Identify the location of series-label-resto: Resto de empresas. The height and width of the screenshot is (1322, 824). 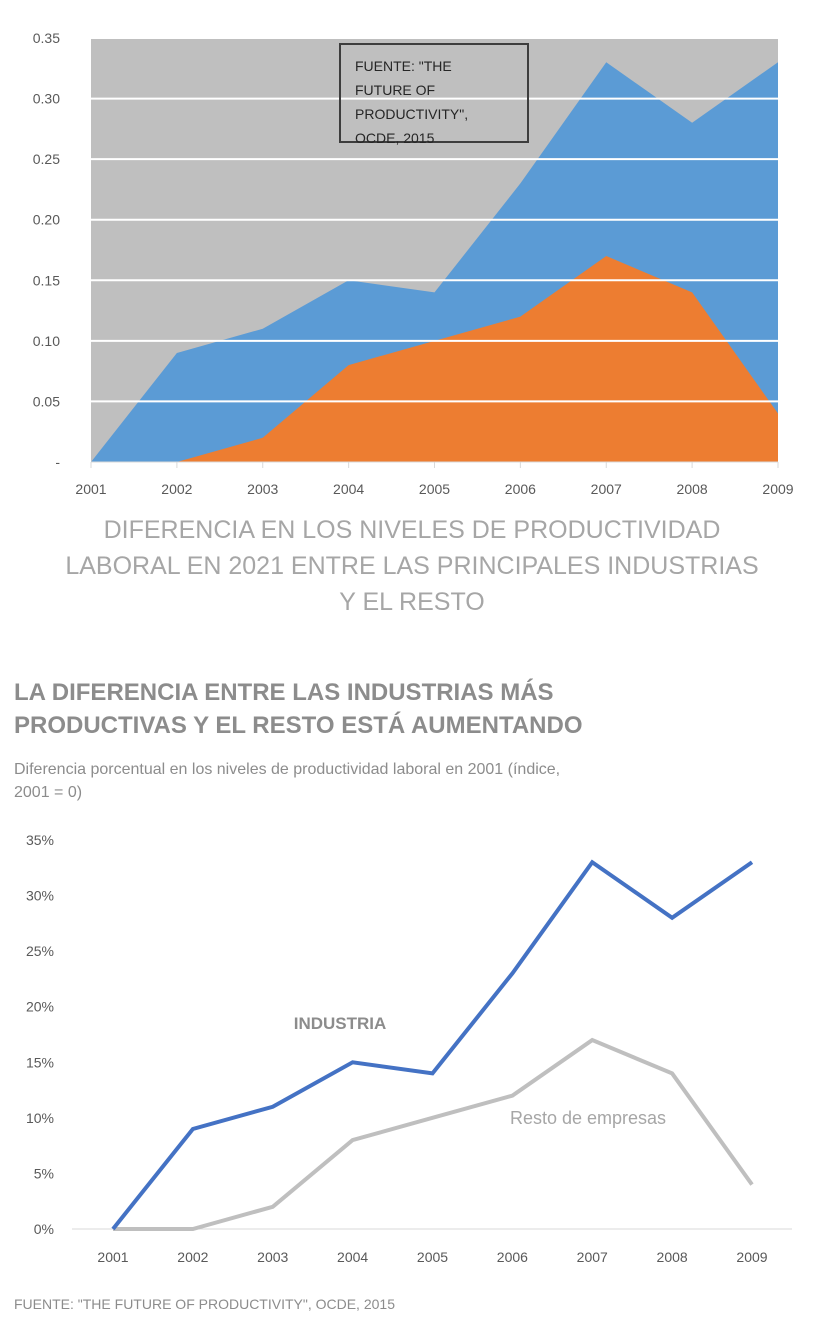
(588, 1118).